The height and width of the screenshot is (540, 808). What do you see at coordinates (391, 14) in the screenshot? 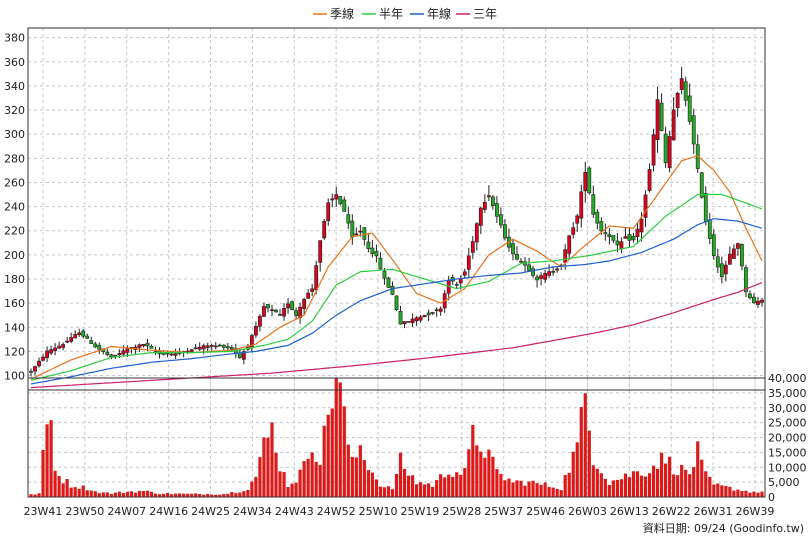
I see `legend-label-half: 半年` at bounding box center [391, 14].